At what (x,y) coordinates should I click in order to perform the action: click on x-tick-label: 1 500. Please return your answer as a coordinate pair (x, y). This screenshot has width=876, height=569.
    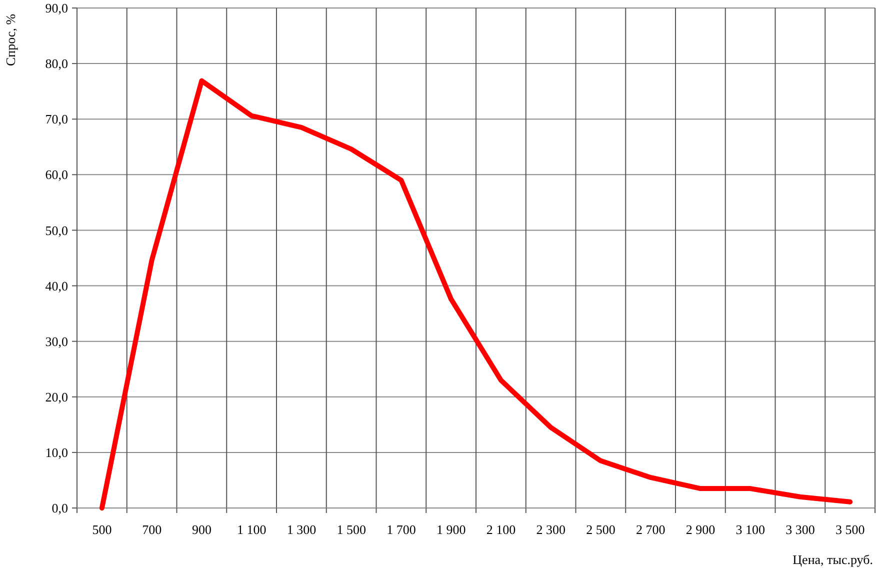
    Looking at the image, I should click on (351, 529).